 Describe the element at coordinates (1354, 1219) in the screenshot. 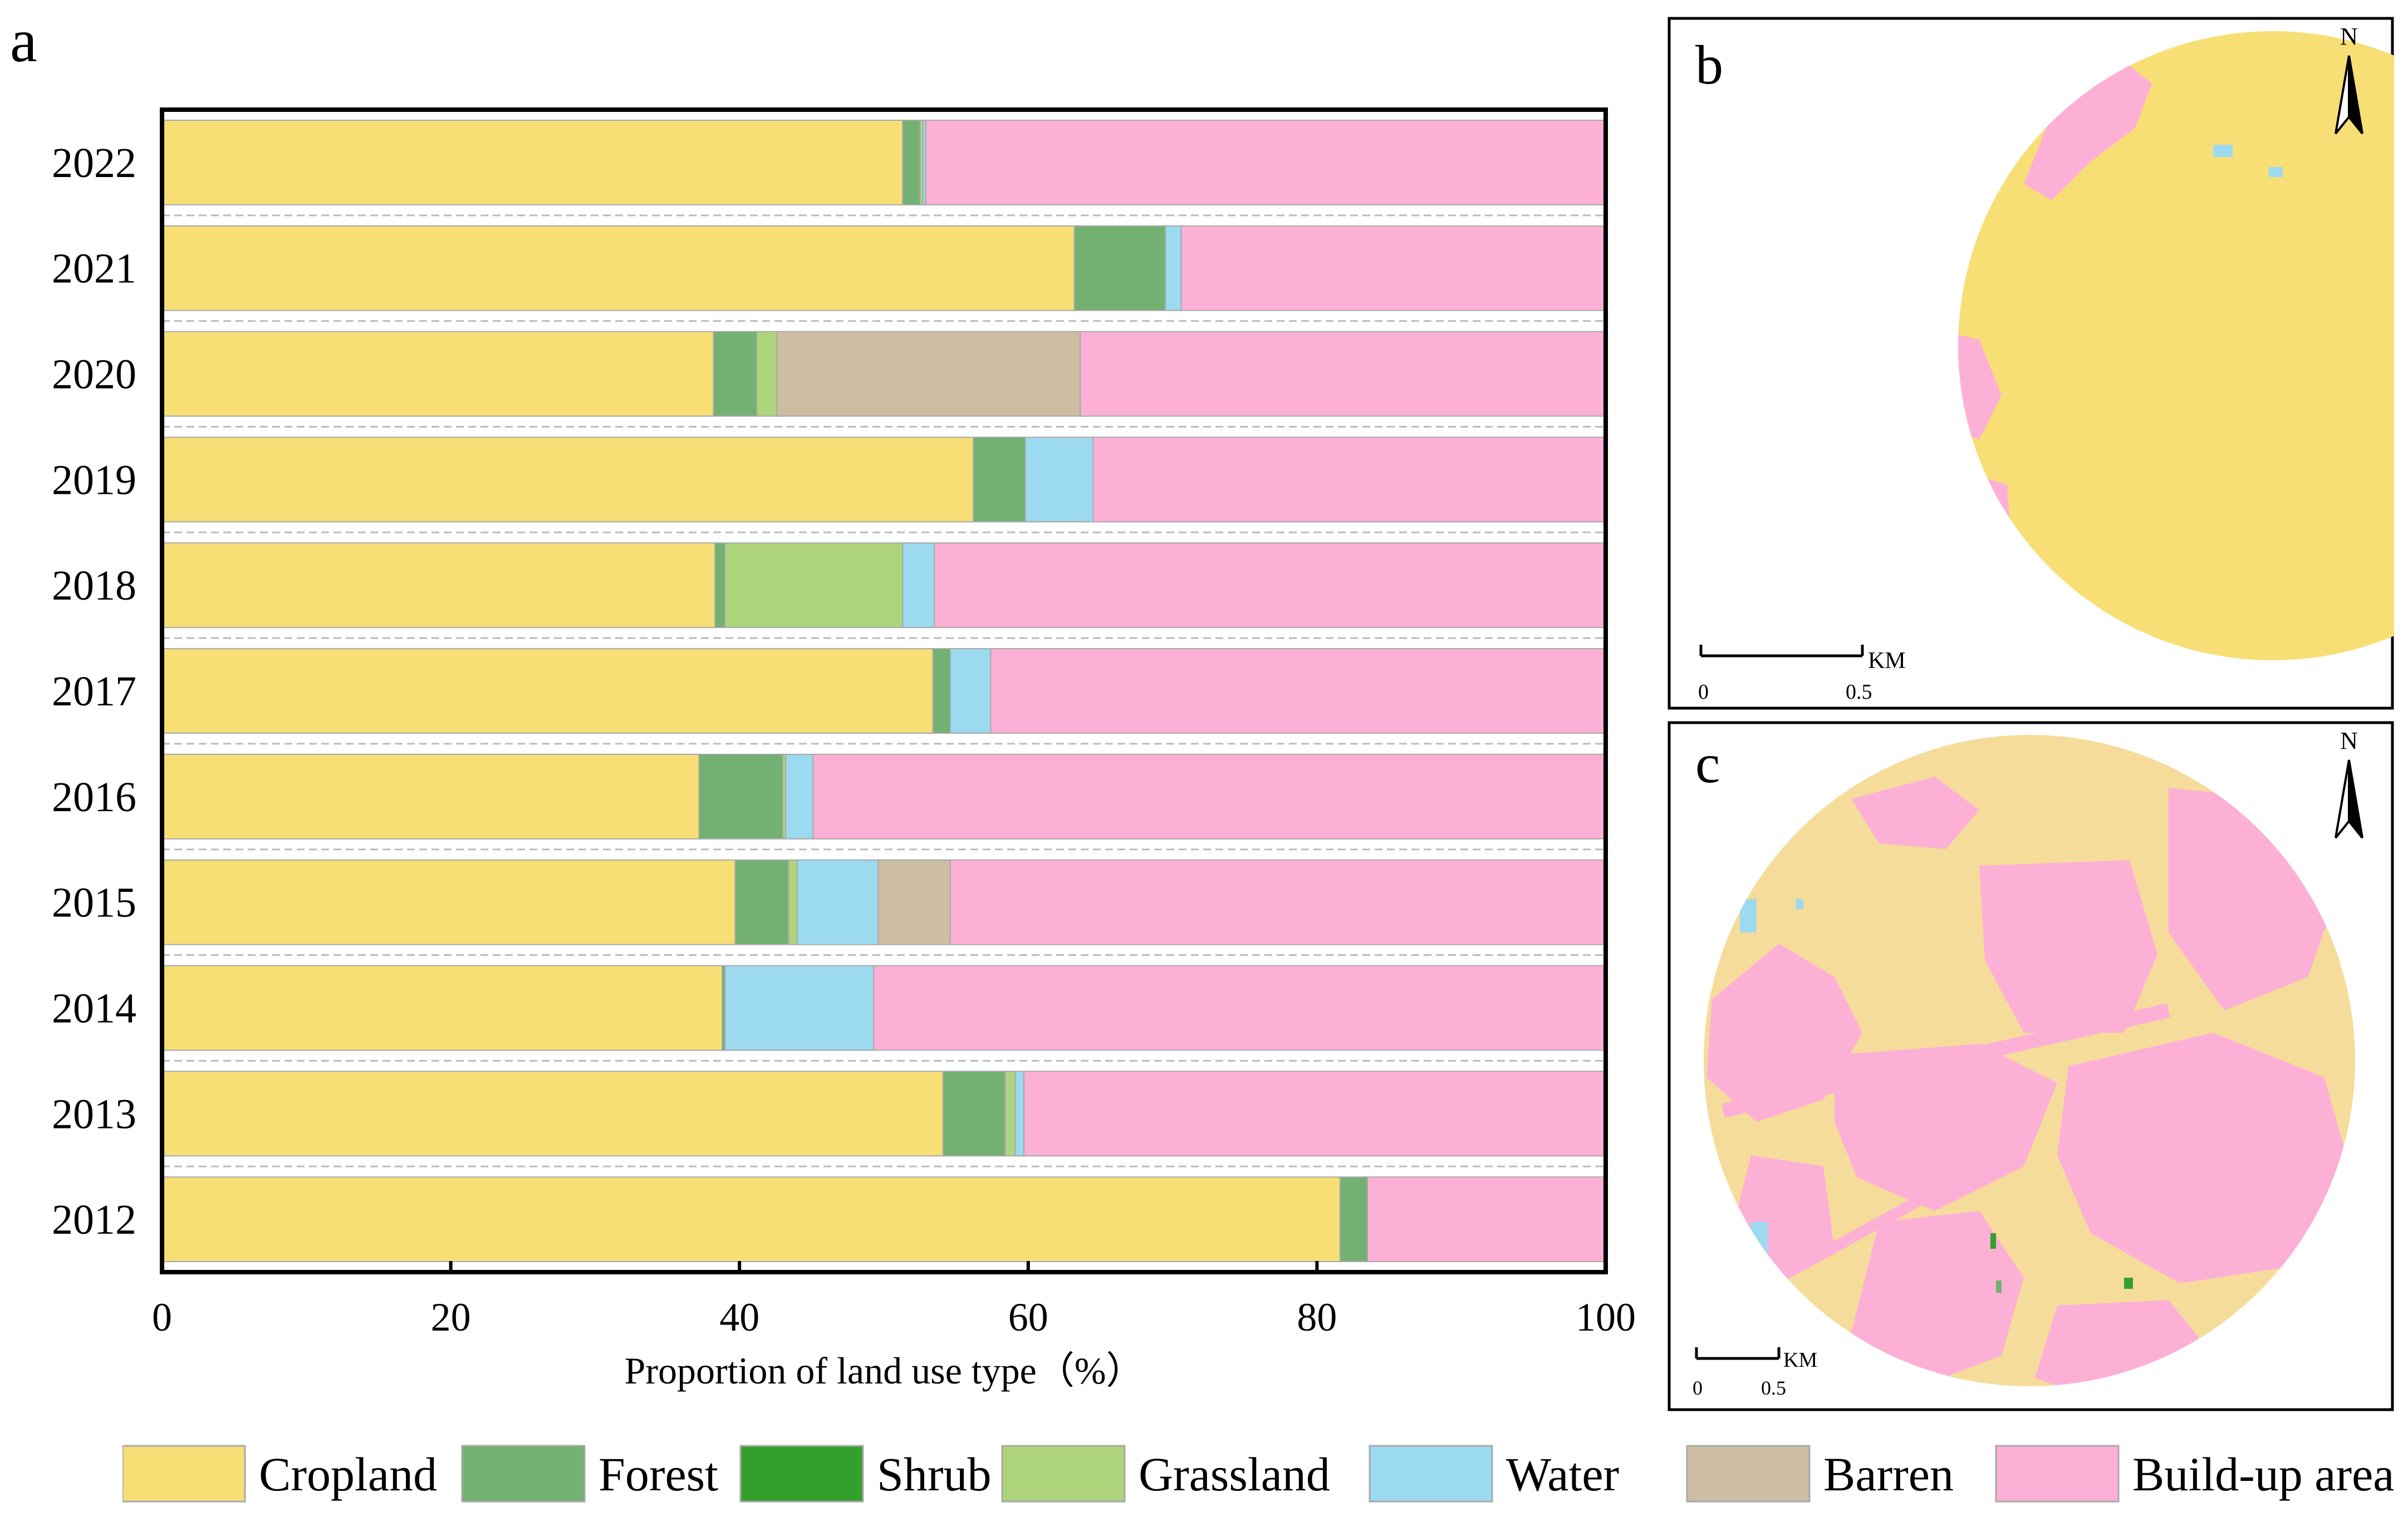

I see `bar-forest-2012` at that location.